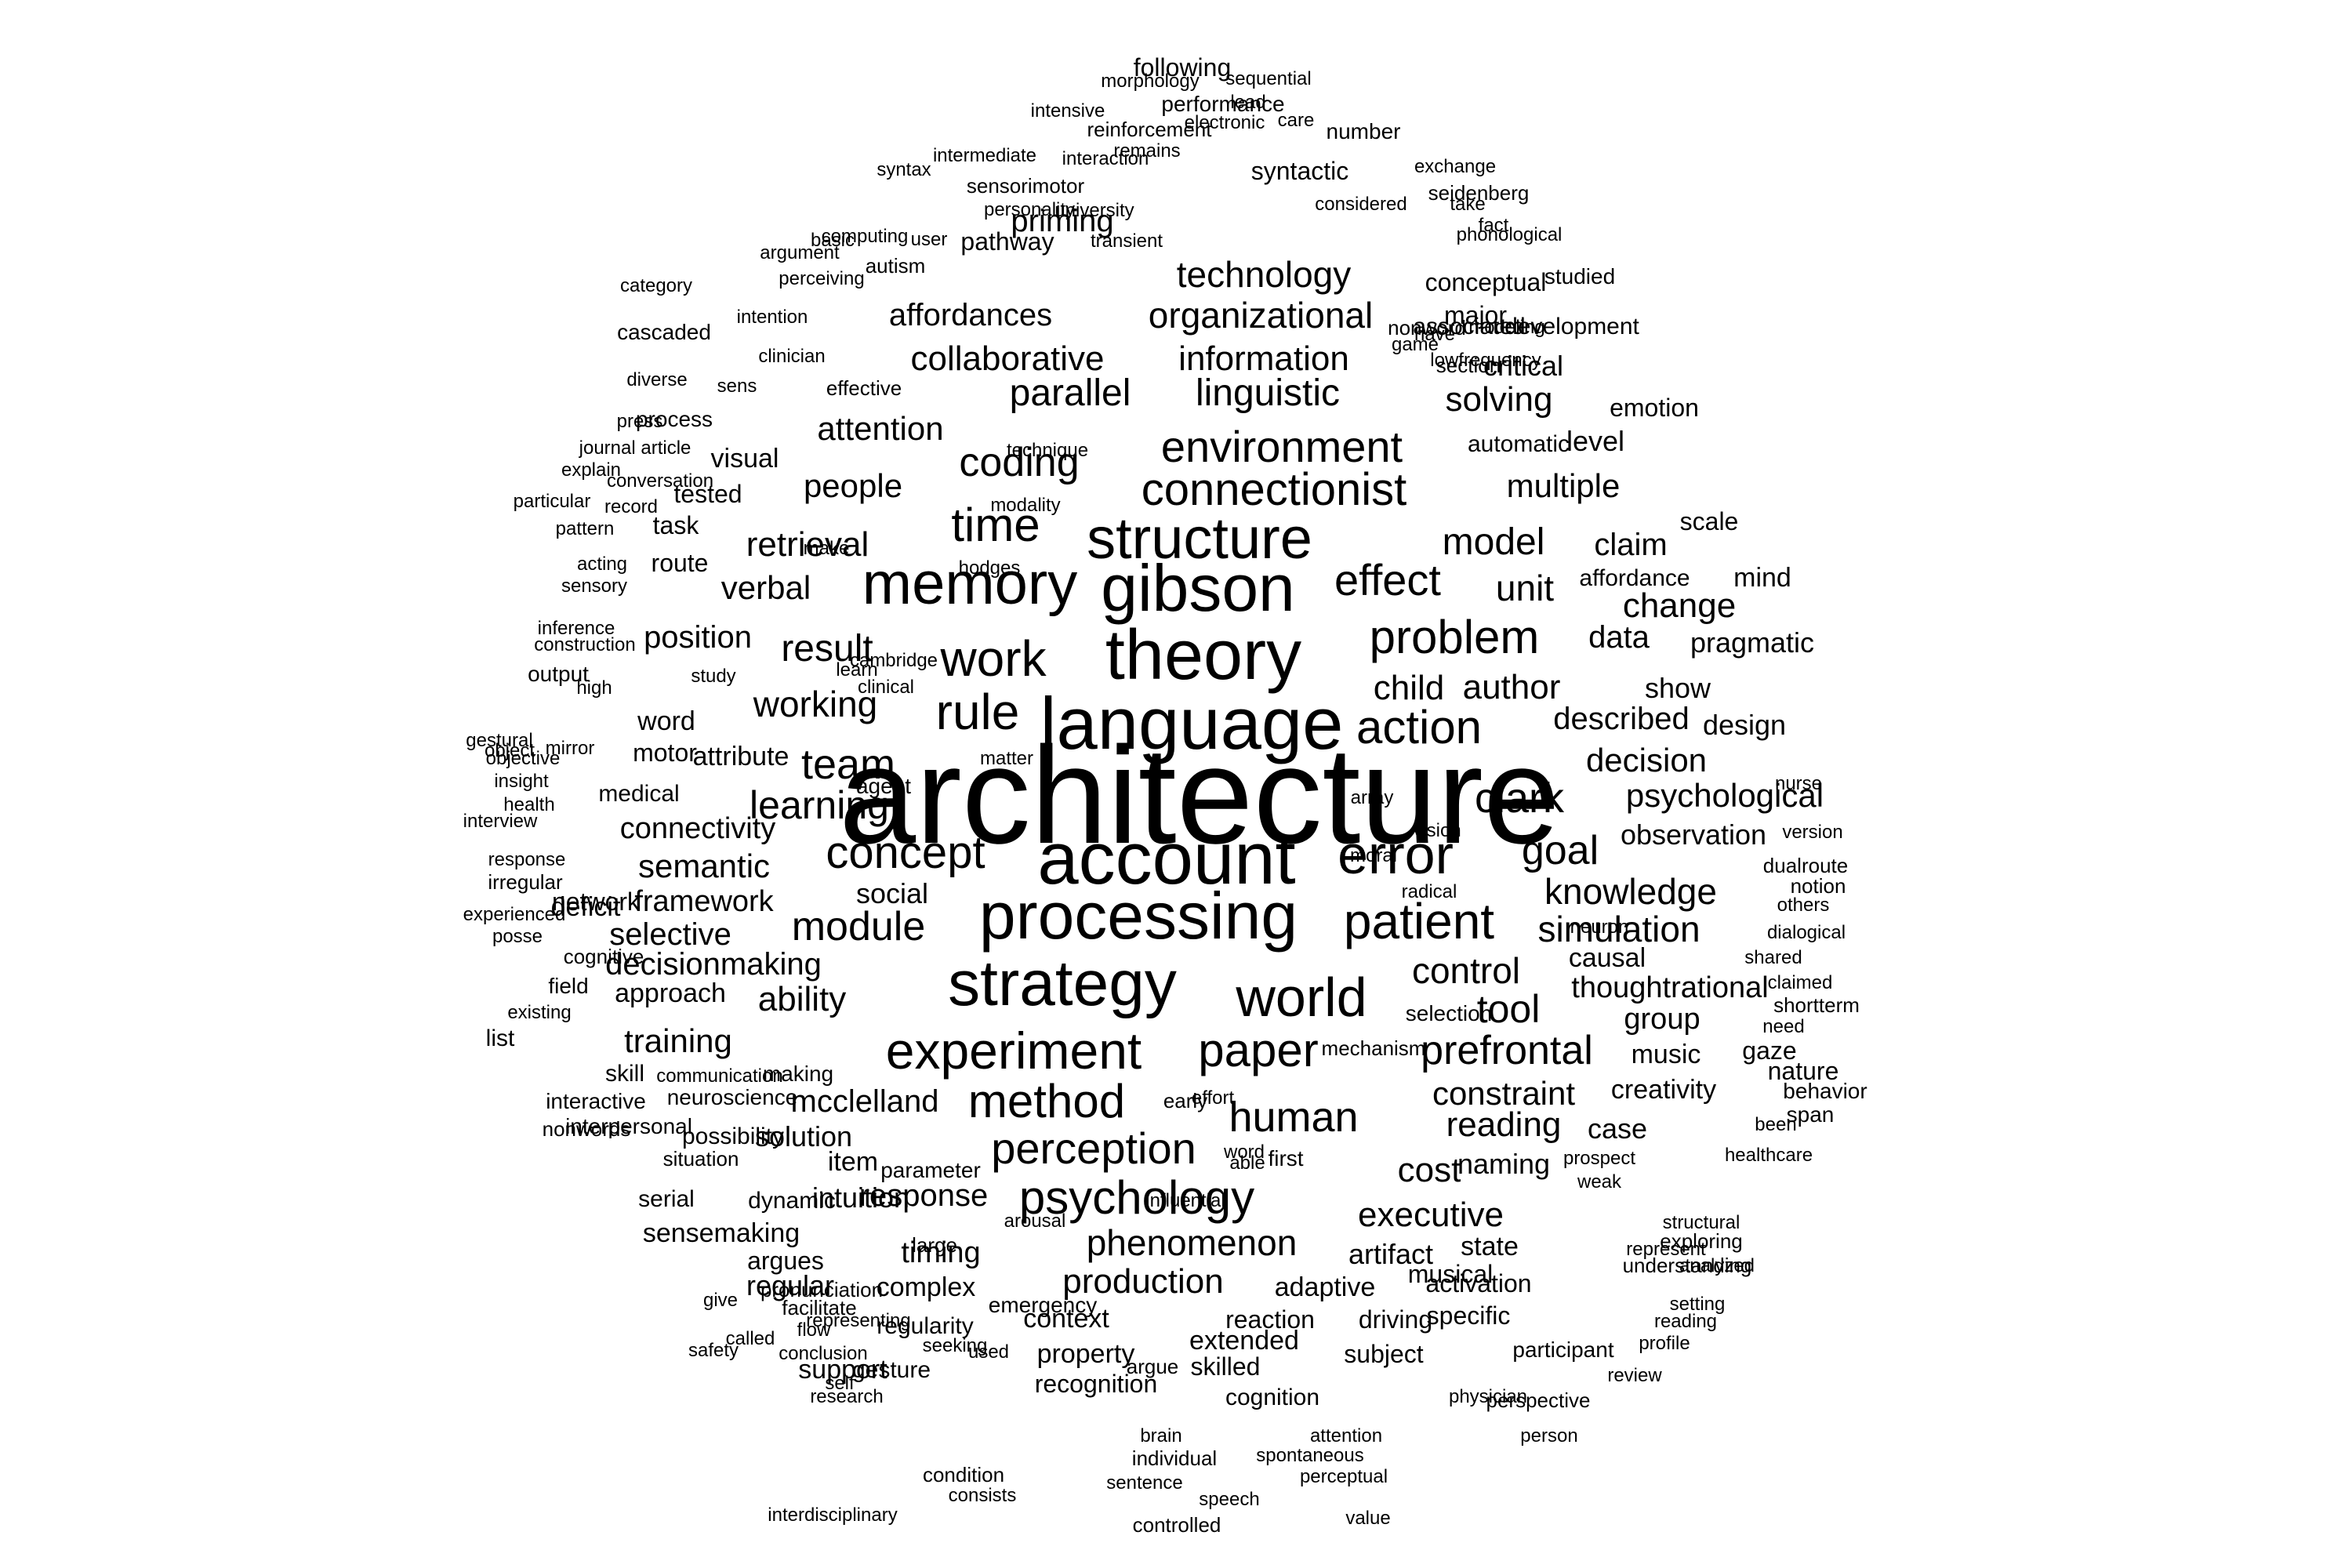  I want to click on cloud-word: mechanism, so click(1373, 1048).